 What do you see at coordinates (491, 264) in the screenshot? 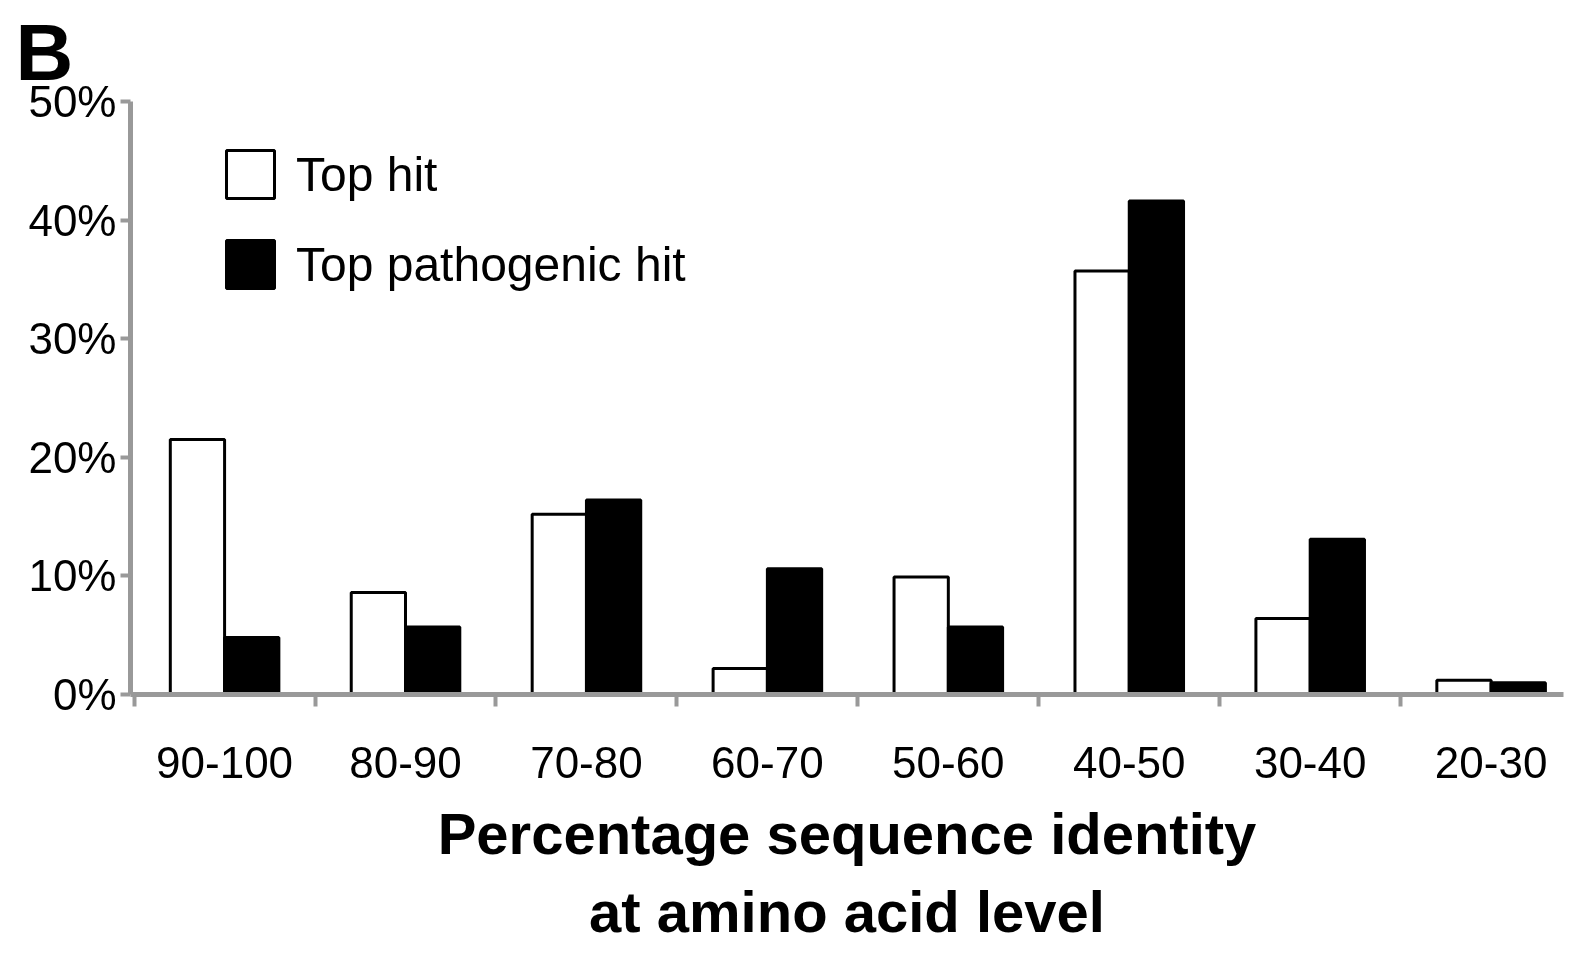
I see `legend-label: Top pathogenic hit` at bounding box center [491, 264].